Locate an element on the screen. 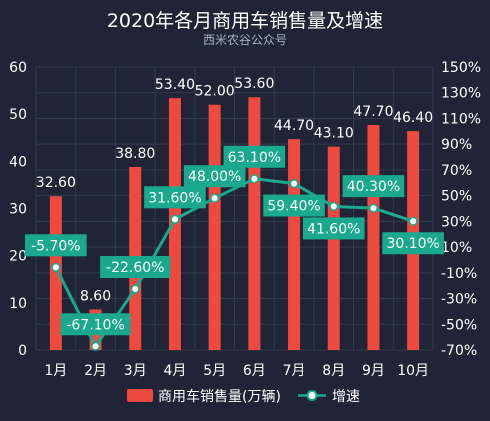  x-tick-label: 10月 is located at coordinates (413, 371).